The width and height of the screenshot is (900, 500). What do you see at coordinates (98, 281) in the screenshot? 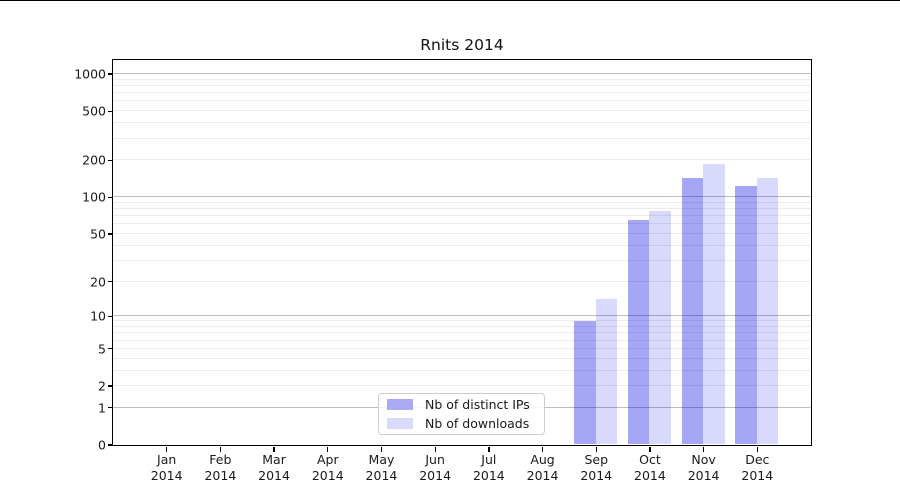
I see `y-axis-tick-label: 20` at bounding box center [98, 281].